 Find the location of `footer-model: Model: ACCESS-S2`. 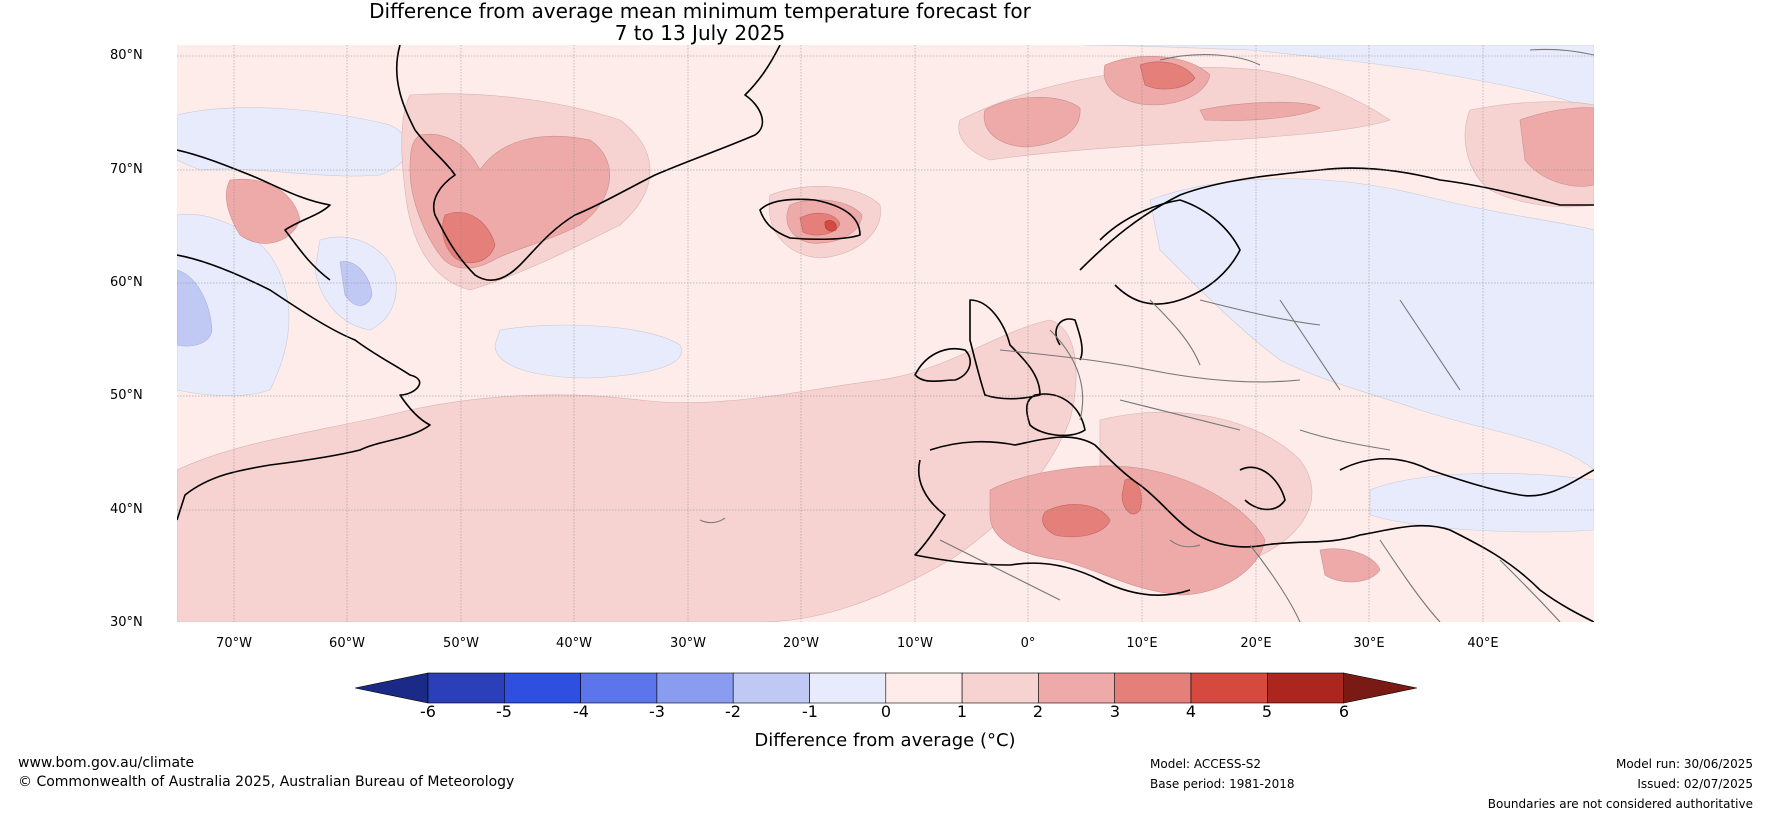

footer-model: Model: ACCESS-S2 is located at coordinates (1206, 764).